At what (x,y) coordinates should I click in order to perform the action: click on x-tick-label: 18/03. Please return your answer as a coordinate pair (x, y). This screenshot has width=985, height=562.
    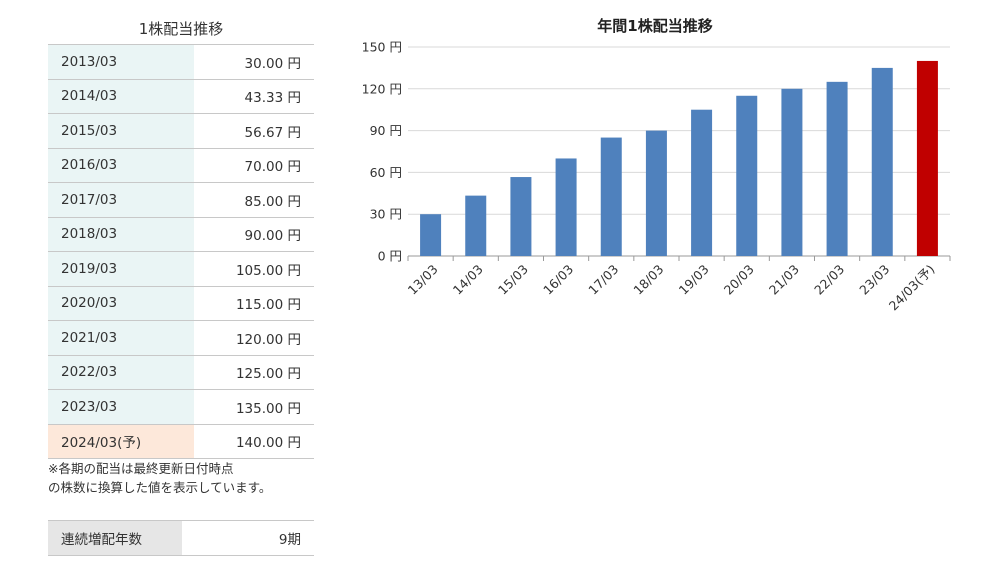
    Looking at the image, I should click on (648, 280).